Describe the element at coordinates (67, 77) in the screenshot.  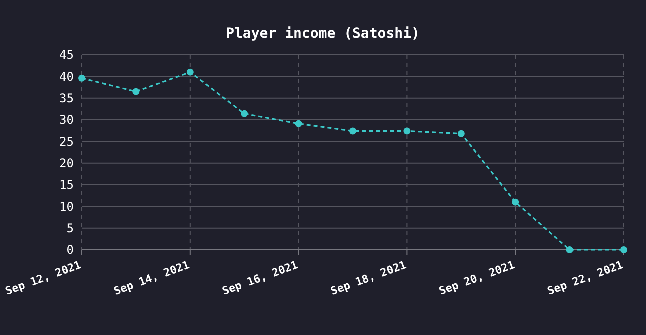
I see `y-tick-label: 40` at that location.